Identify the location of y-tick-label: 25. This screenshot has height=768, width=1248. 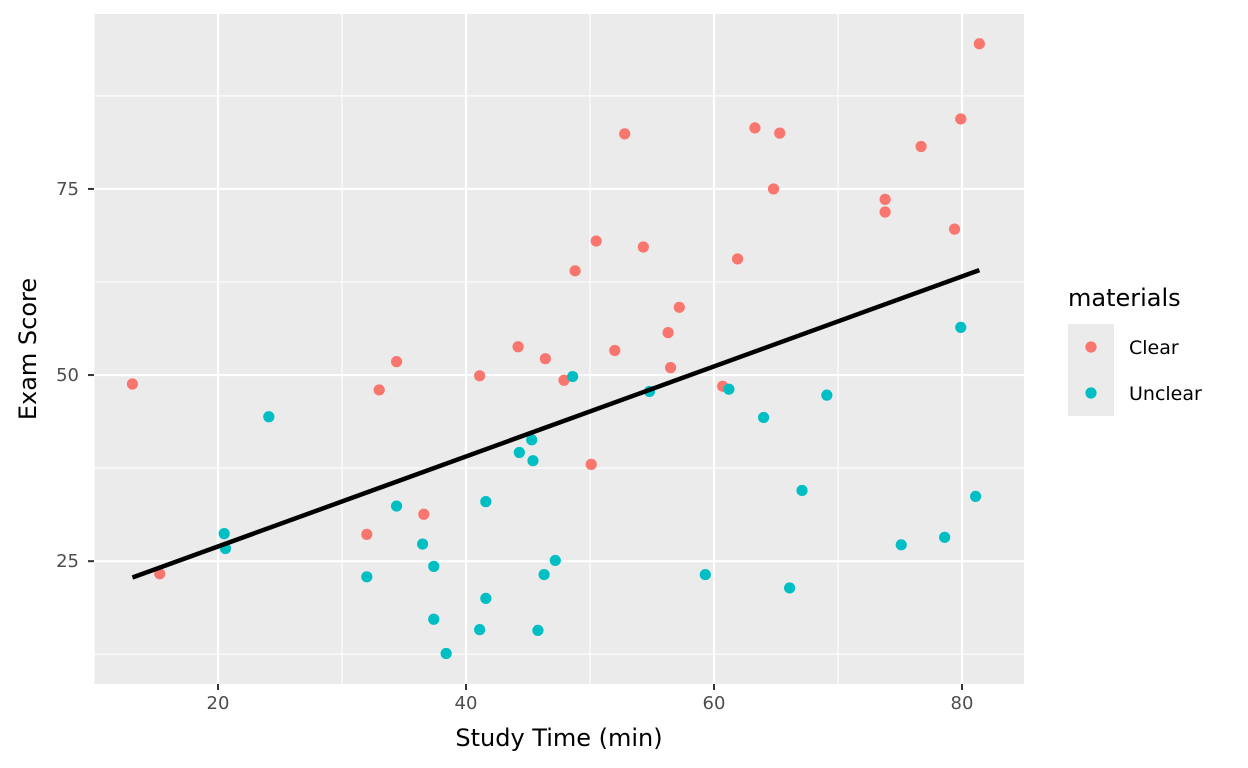
(67, 561).